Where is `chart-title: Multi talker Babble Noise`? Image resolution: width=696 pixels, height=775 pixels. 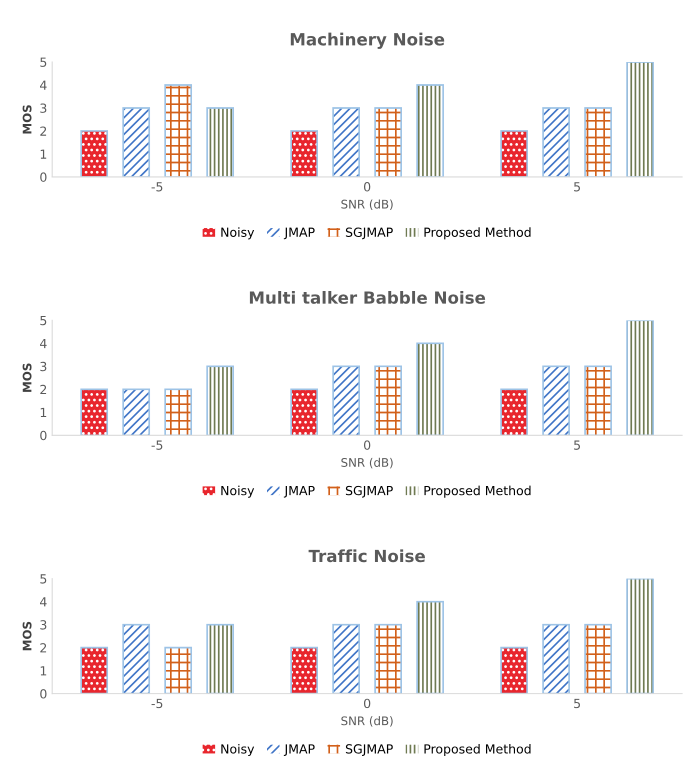 chart-title: Multi talker Babble Noise is located at coordinates (368, 297).